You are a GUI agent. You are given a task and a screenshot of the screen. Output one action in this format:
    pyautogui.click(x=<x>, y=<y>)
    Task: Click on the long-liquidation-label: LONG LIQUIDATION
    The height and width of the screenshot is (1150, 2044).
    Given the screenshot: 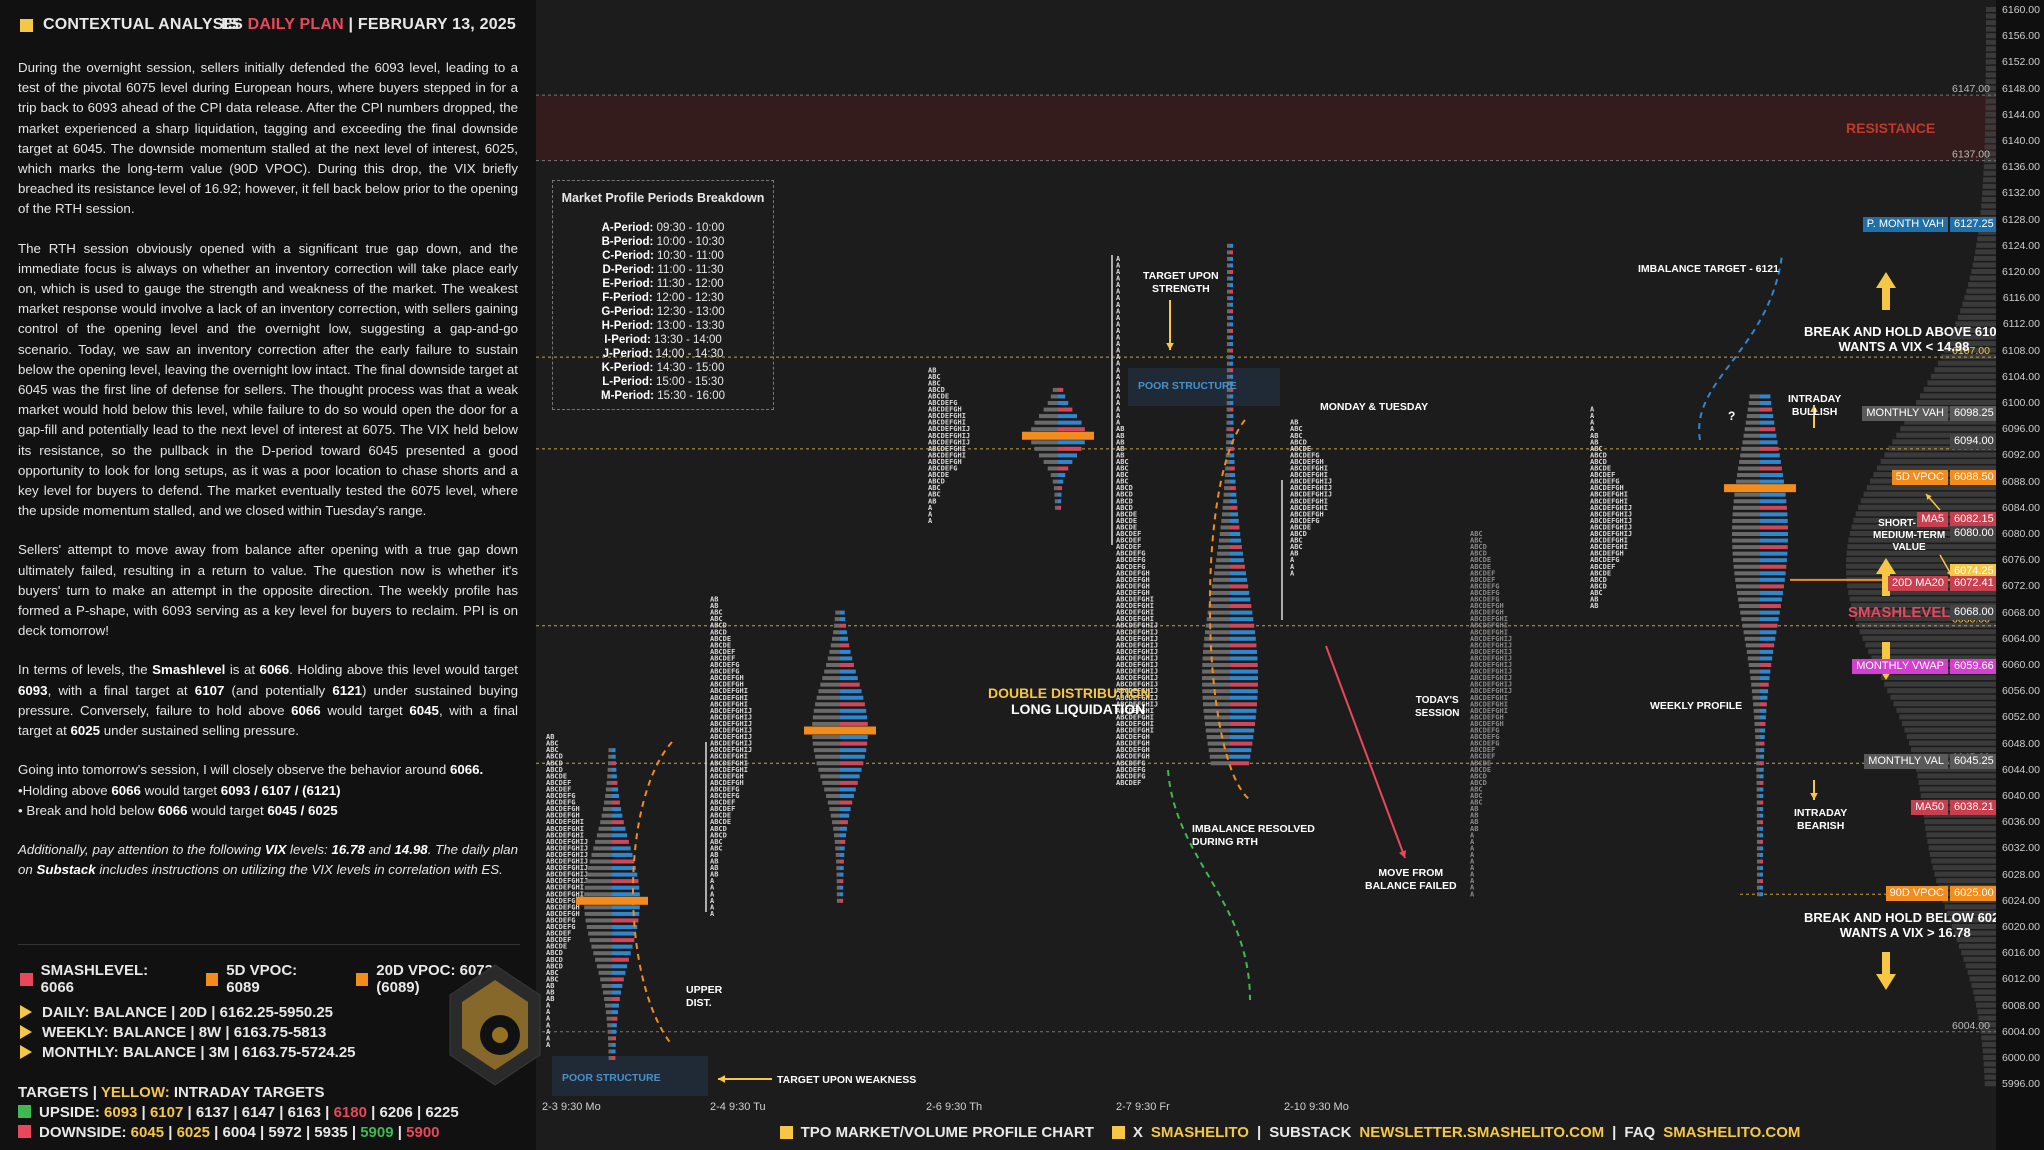 What is the action you would take?
    pyautogui.click(x=1078, y=709)
    